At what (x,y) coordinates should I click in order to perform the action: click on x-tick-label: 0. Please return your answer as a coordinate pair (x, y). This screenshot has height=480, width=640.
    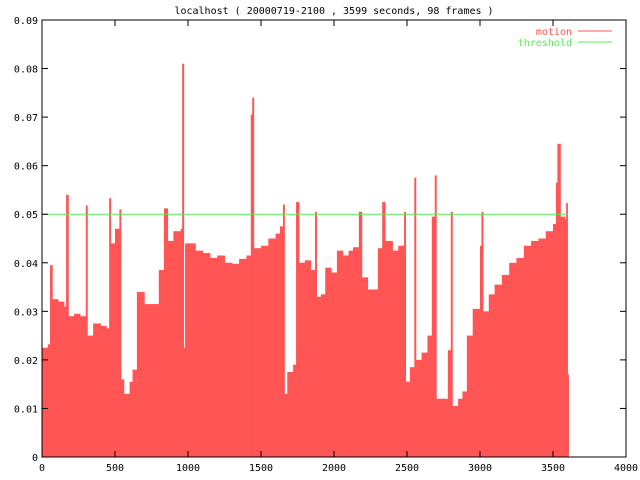
    Looking at the image, I should click on (42, 468).